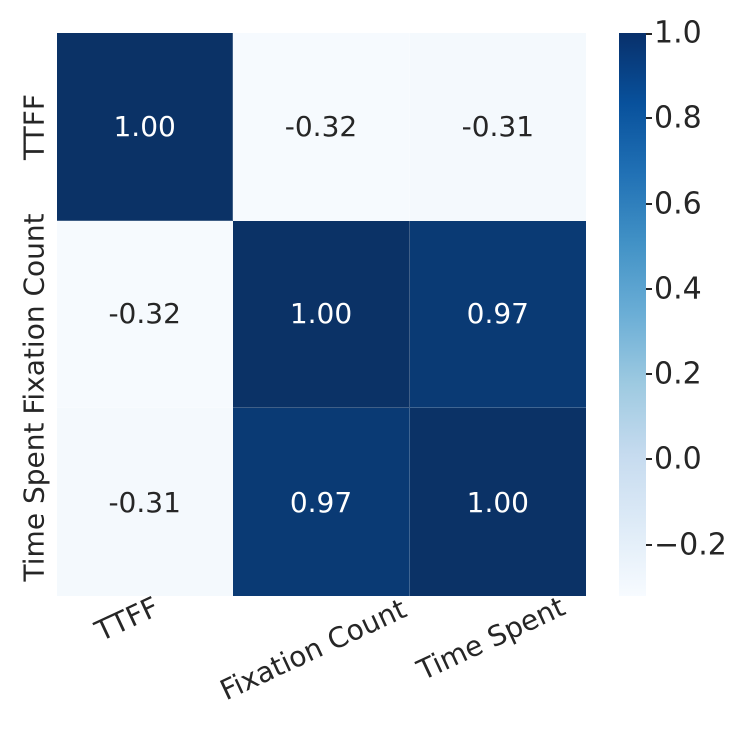 The image size is (747, 747). What do you see at coordinates (313, 649) in the screenshot?
I see `x-tick-label-fixation-count: Fixation Count` at bounding box center [313, 649].